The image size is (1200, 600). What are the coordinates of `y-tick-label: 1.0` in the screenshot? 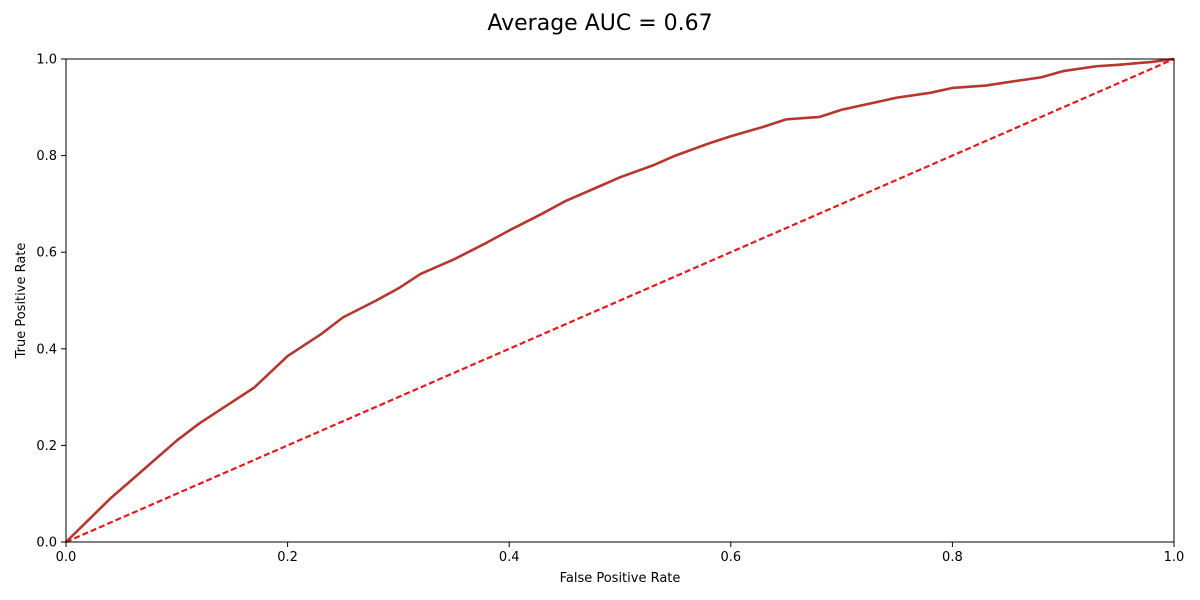 It's located at (46, 60).